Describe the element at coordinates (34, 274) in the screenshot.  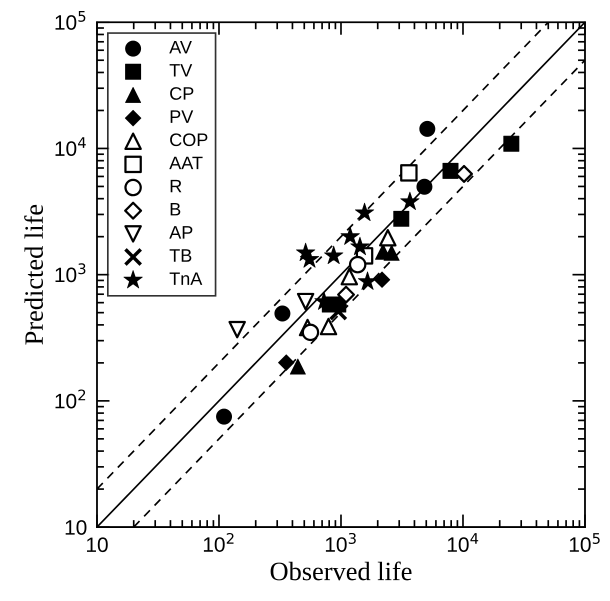
I see `y-axis-title: Predicted life` at that location.